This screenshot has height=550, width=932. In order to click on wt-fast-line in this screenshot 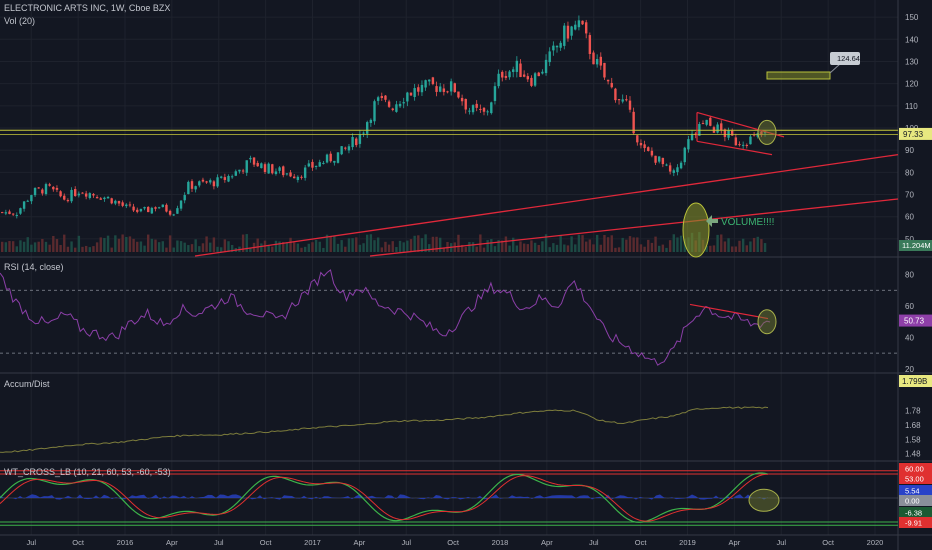, I will do `click(384, 497)`.